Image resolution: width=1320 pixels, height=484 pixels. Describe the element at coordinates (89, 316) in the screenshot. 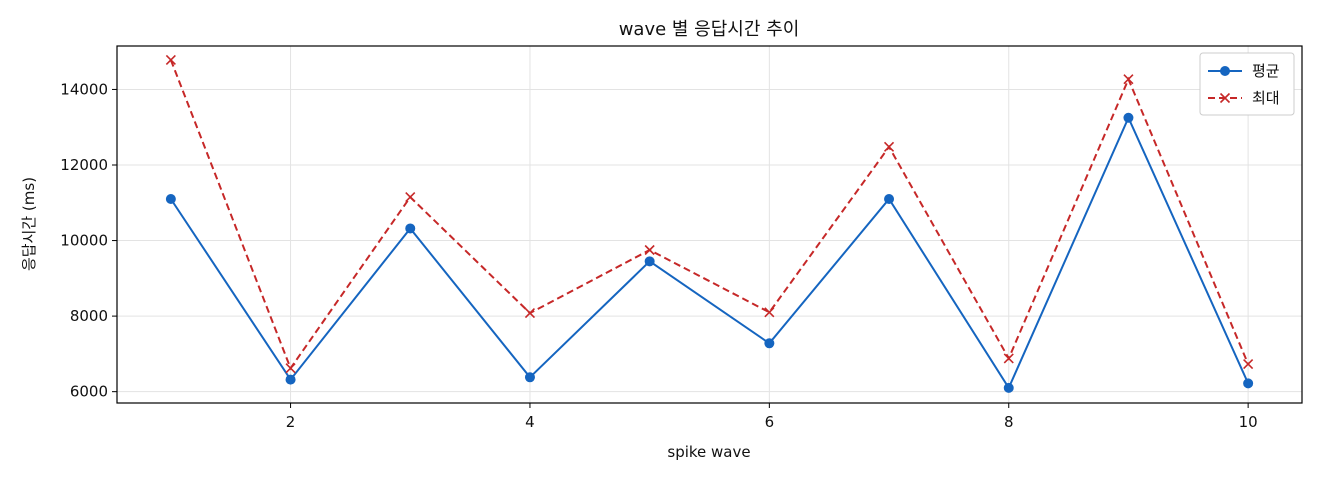

I see `y-tick-label: 8000` at that location.